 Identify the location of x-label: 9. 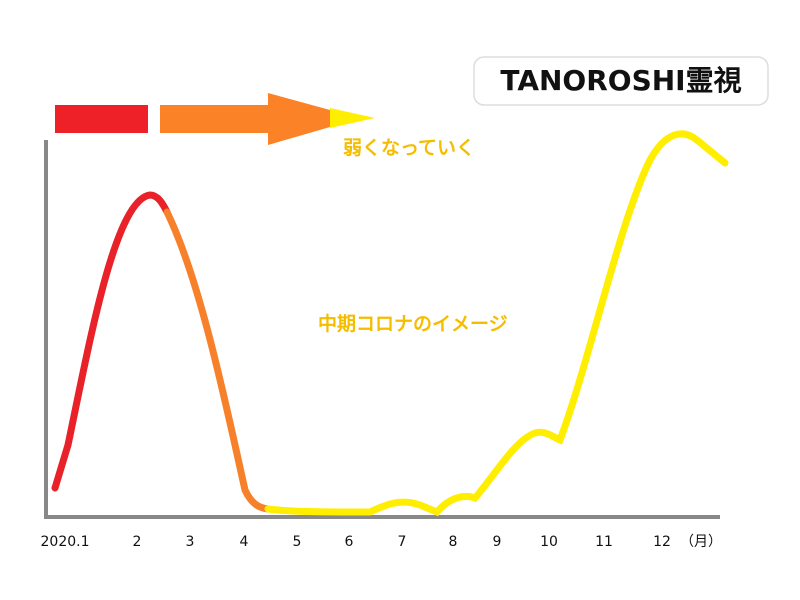
(497, 542).